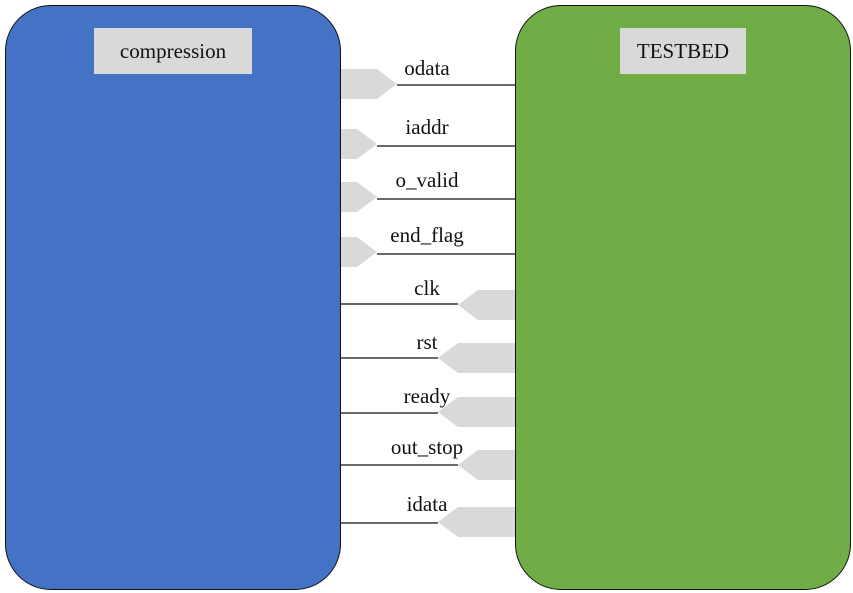 This screenshot has height=593, width=853. What do you see at coordinates (427, 342) in the screenshot?
I see `signal-label-rst: rst` at bounding box center [427, 342].